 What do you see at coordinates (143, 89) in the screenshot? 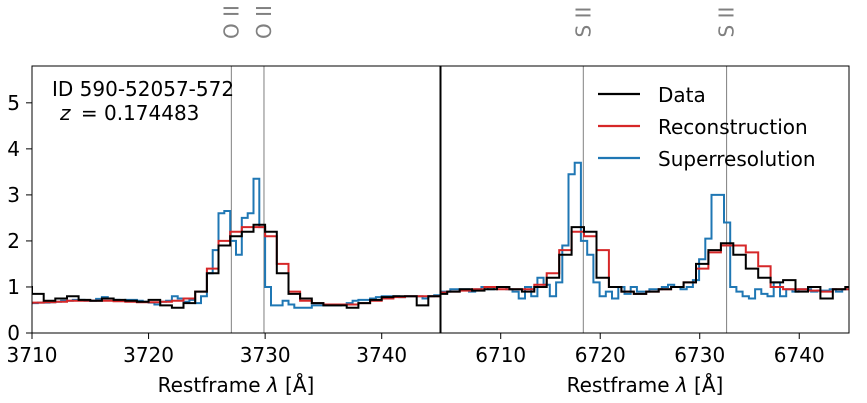
I see `object-id: ID 590-52057-572` at bounding box center [143, 89].